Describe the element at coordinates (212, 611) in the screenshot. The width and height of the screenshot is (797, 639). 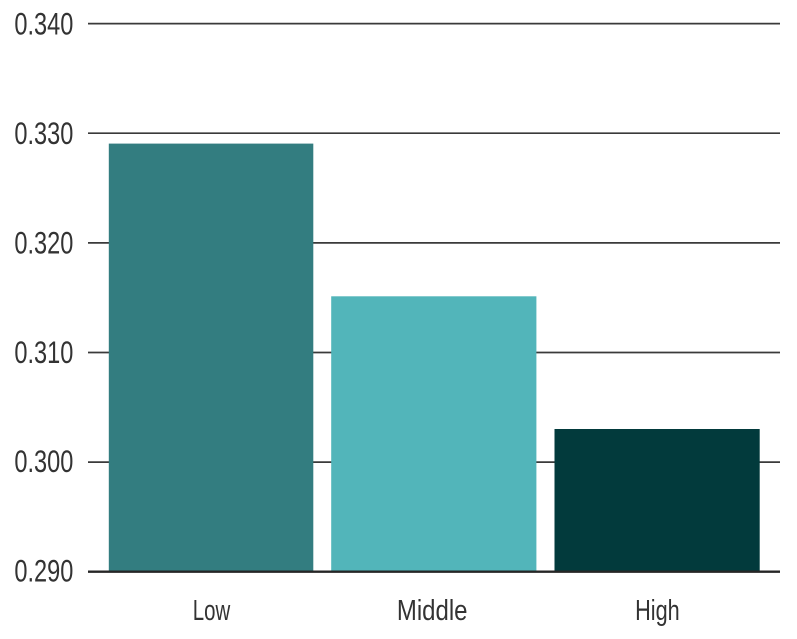
I see `svg-text: Low` at that location.